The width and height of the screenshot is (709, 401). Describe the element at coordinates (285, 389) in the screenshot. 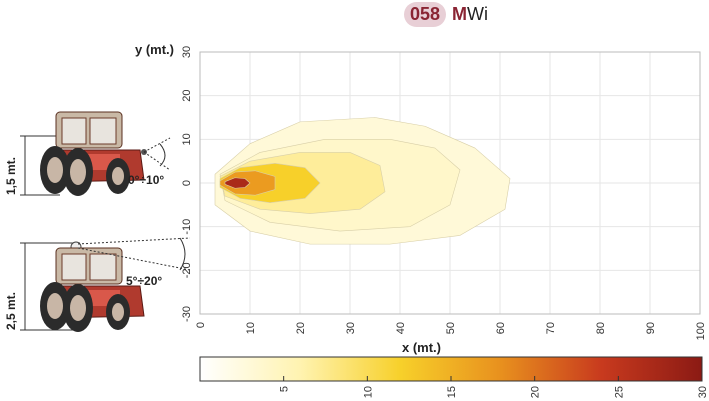

I see `colorbar-tick-label: 5` at that location.